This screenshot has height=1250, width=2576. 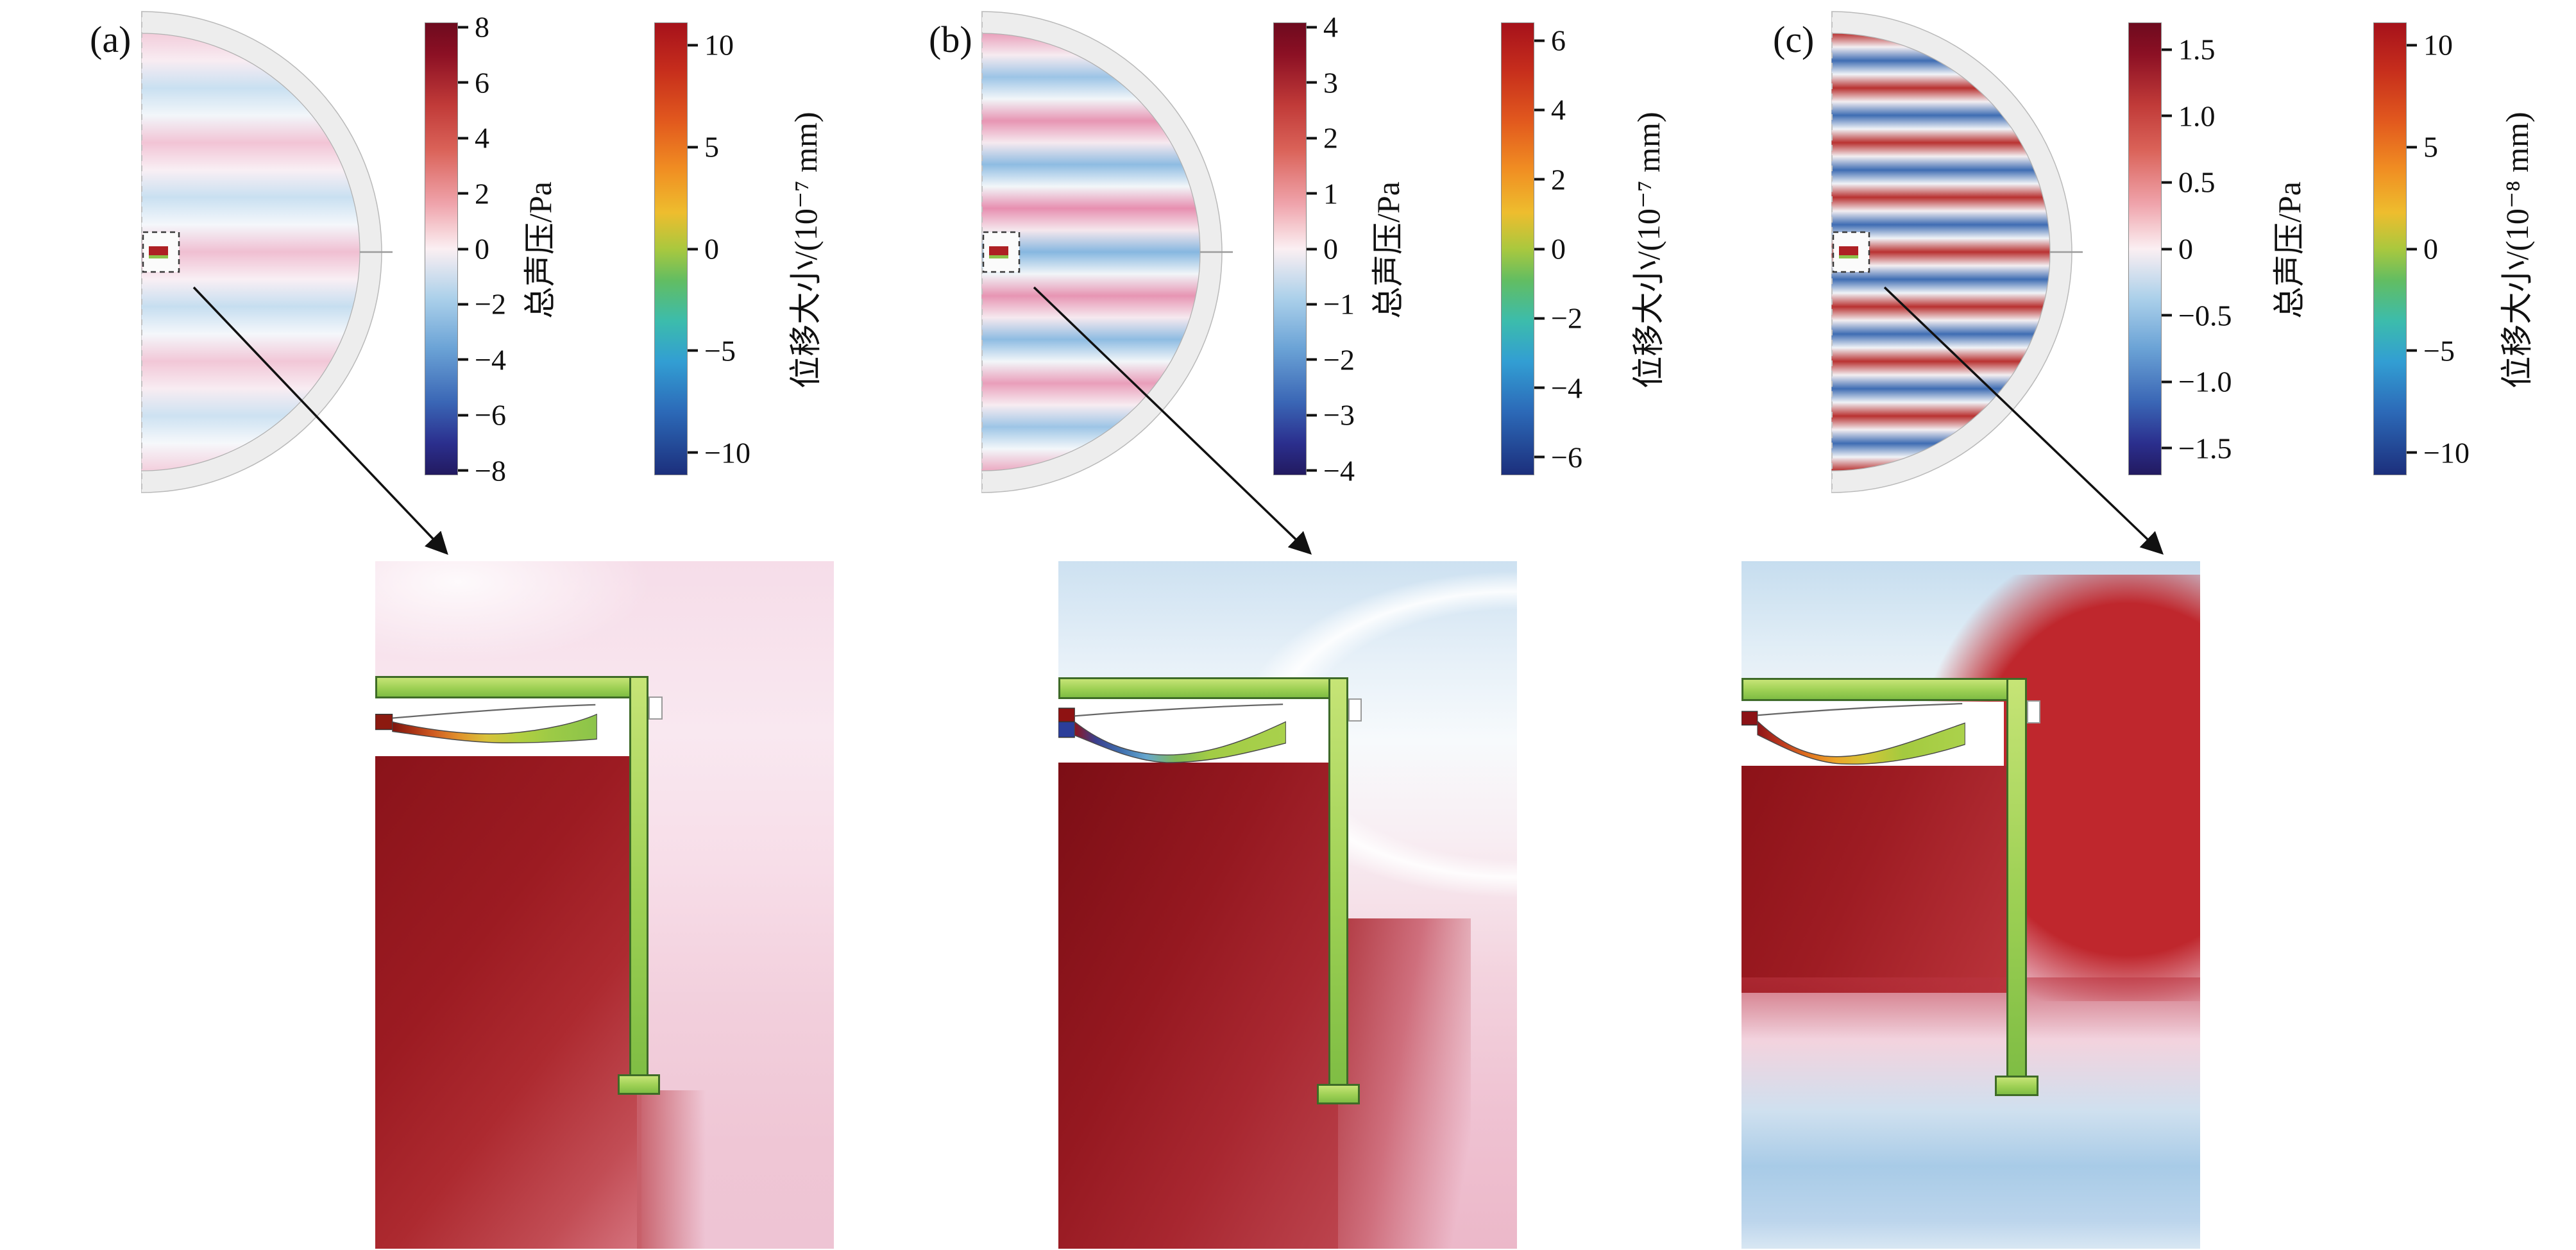 What do you see at coordinates (110, 39) in the screenshot?
I see `panel-label-a: (a)` at bounding box center [110, 39].